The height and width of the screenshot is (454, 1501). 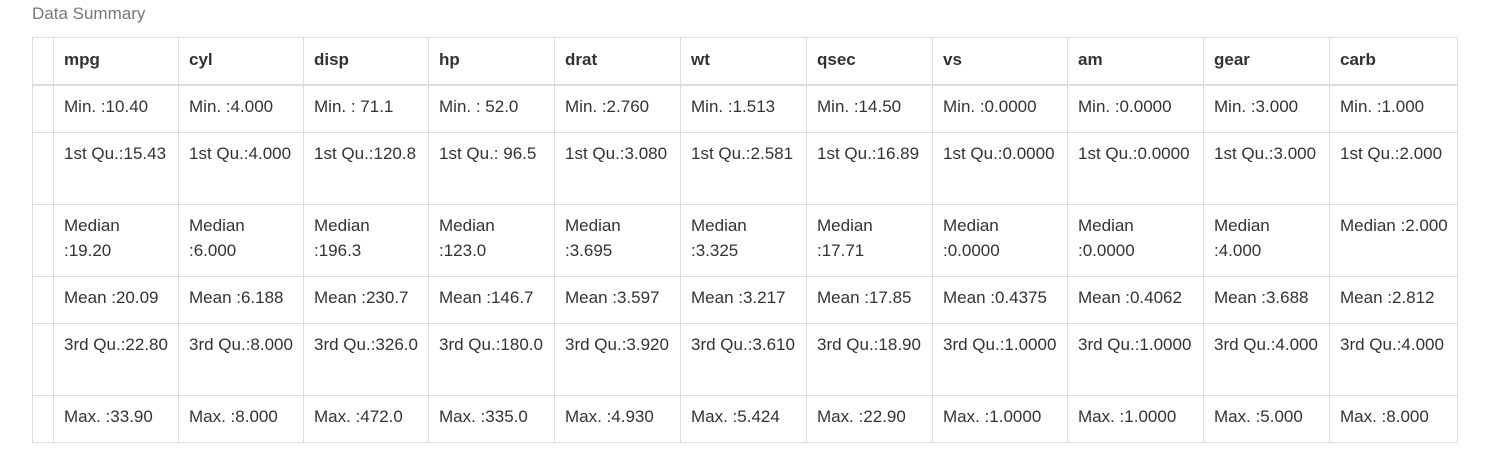 What do you see at coordinates (116, 168) in the screenshot?
I see `table-cell: 1st Qu.:15.43` at bounding box center [116, 168].